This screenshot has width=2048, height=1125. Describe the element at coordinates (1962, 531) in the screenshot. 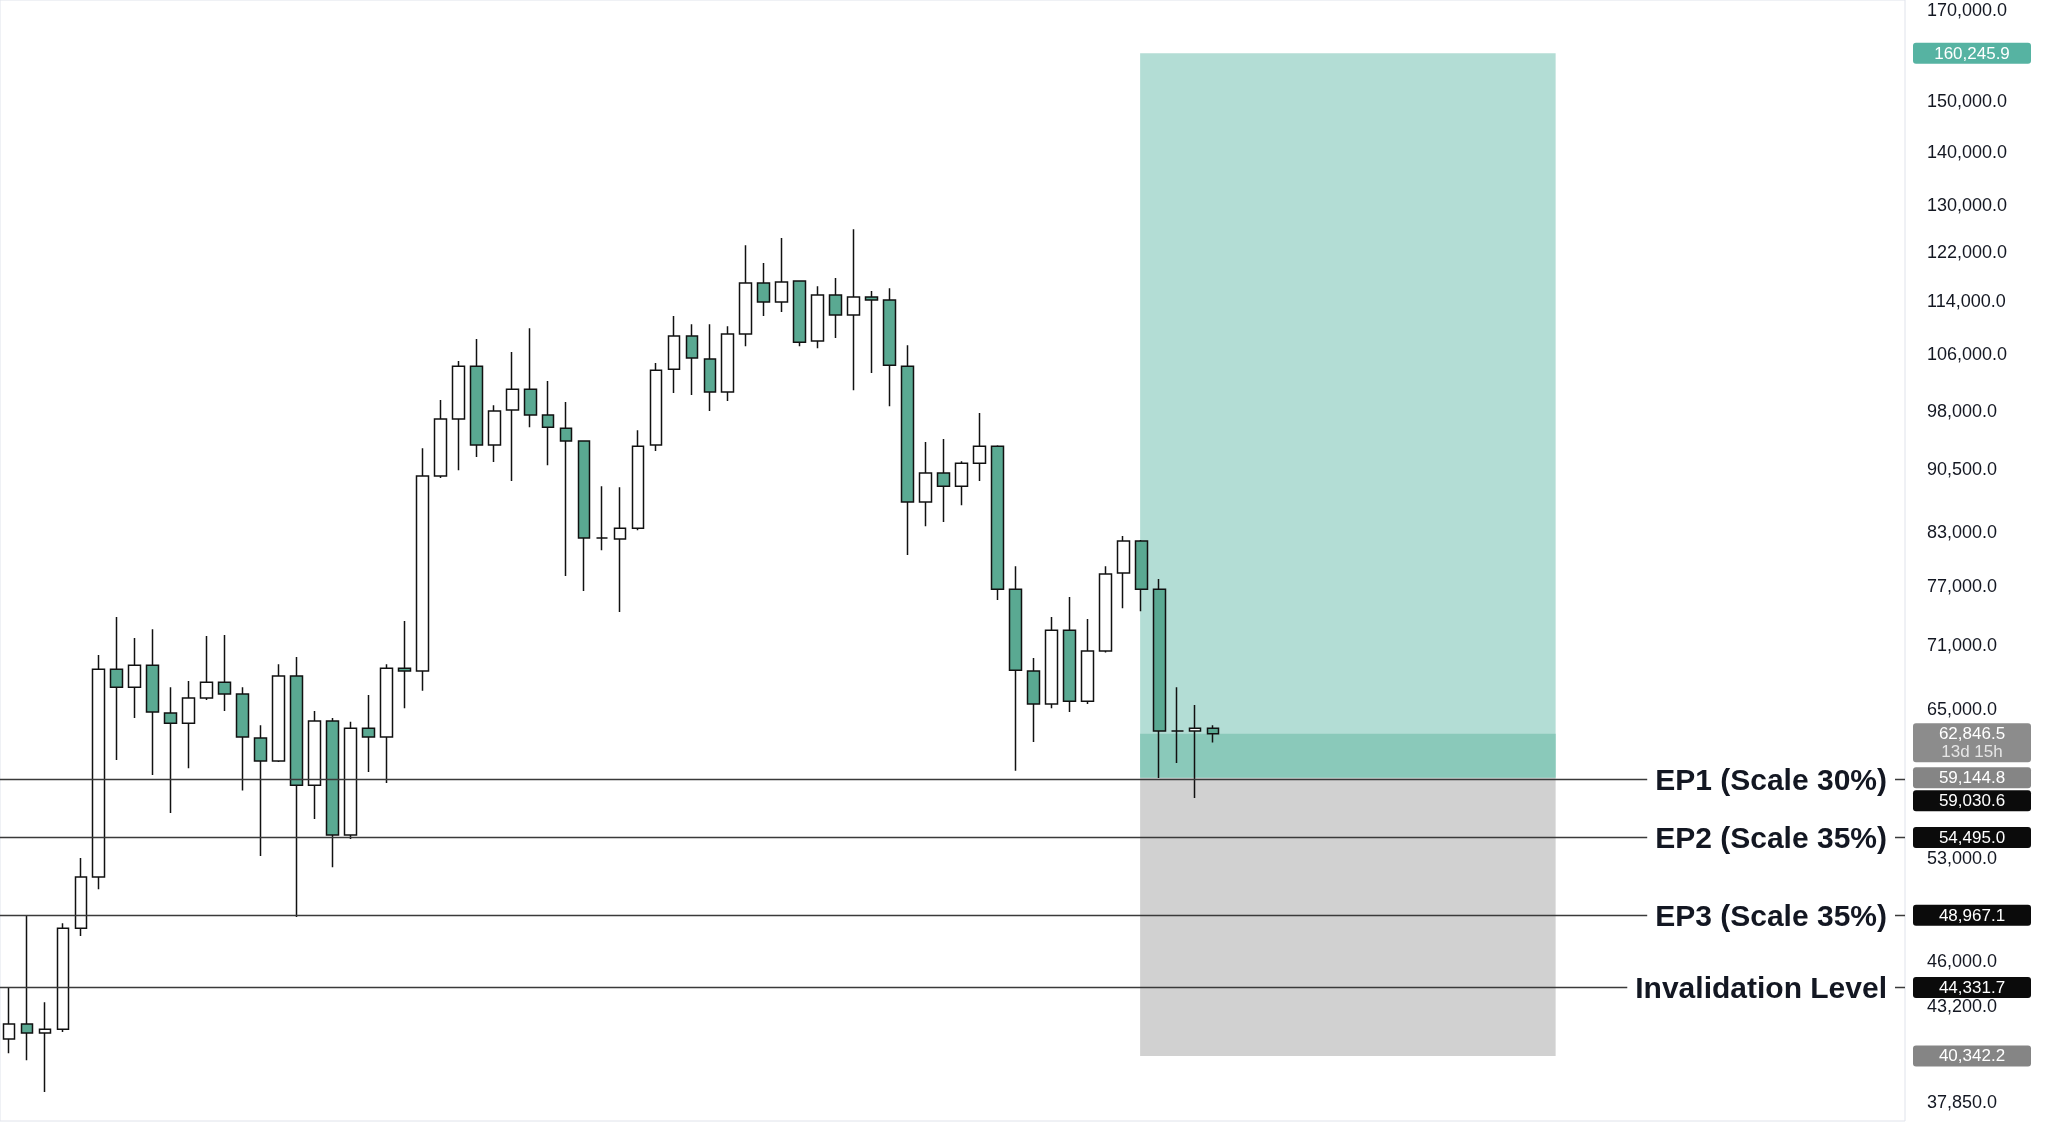

I see `y-tick-label: 83,000.0` at that location.